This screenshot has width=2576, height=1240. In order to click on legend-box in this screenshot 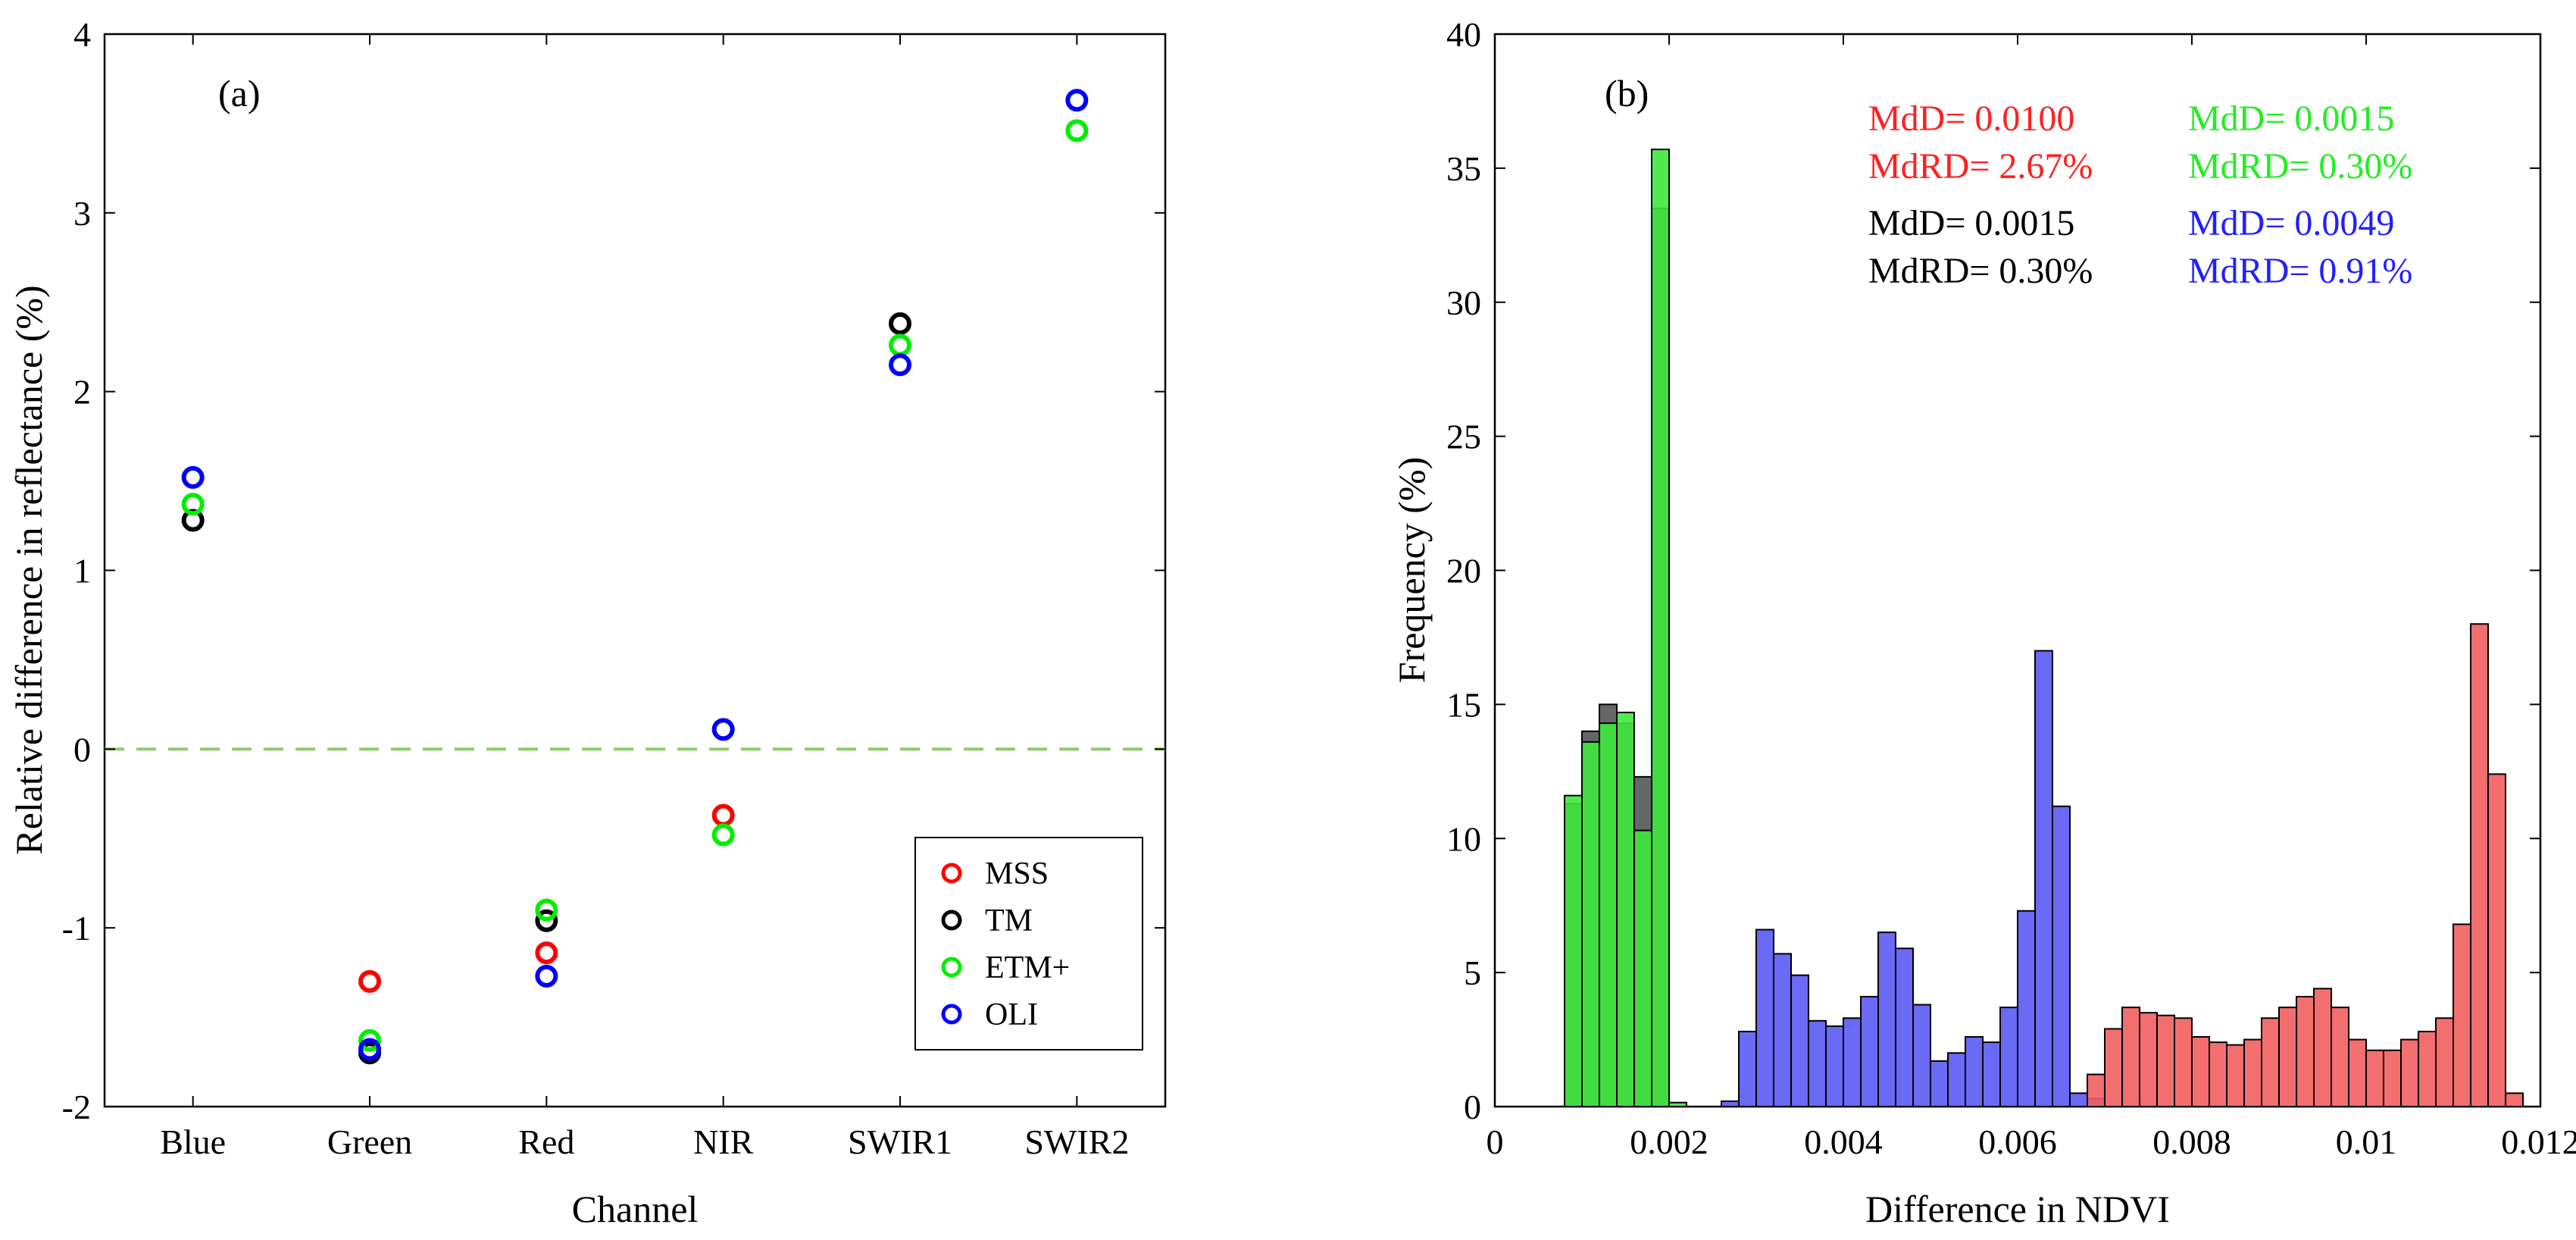, I will do `click(1028, 944)`.